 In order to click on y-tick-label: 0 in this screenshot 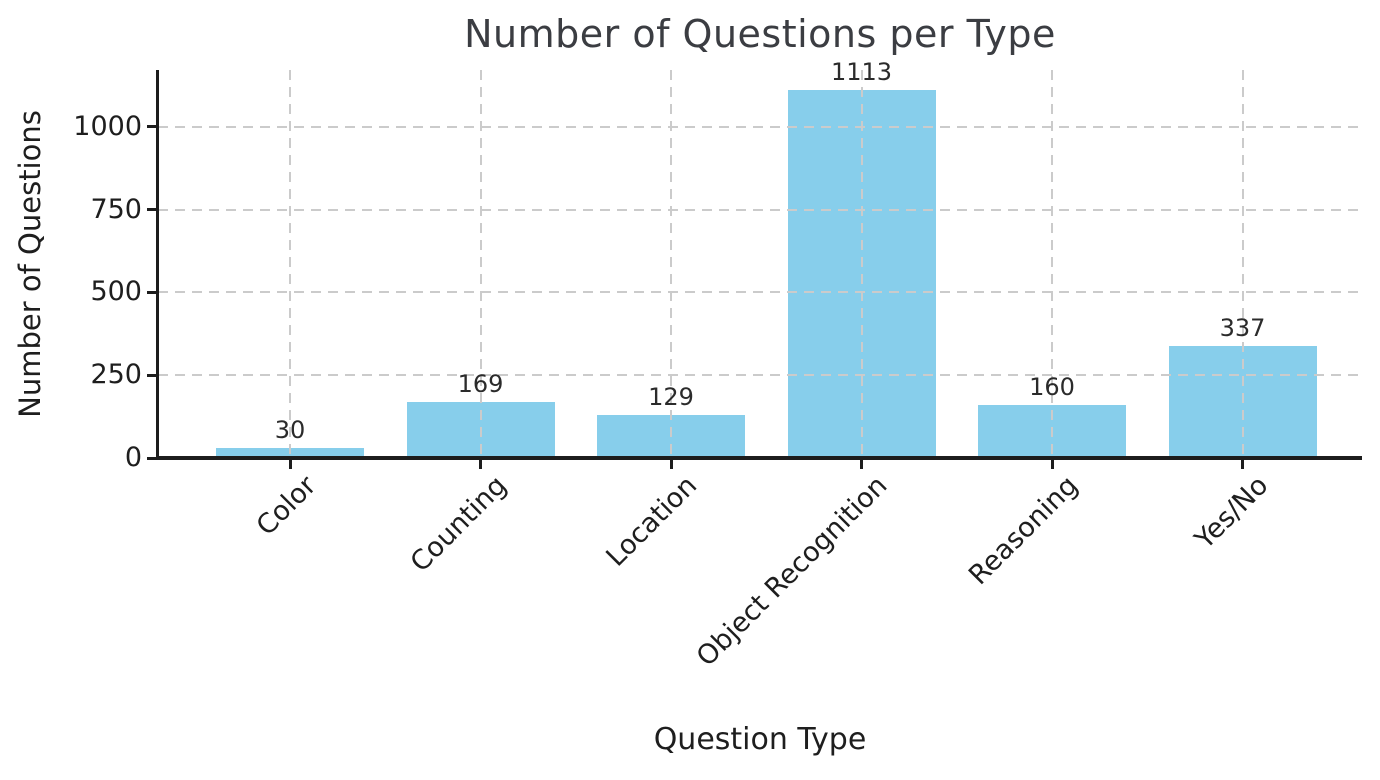, I will do `click(133, 457)`.